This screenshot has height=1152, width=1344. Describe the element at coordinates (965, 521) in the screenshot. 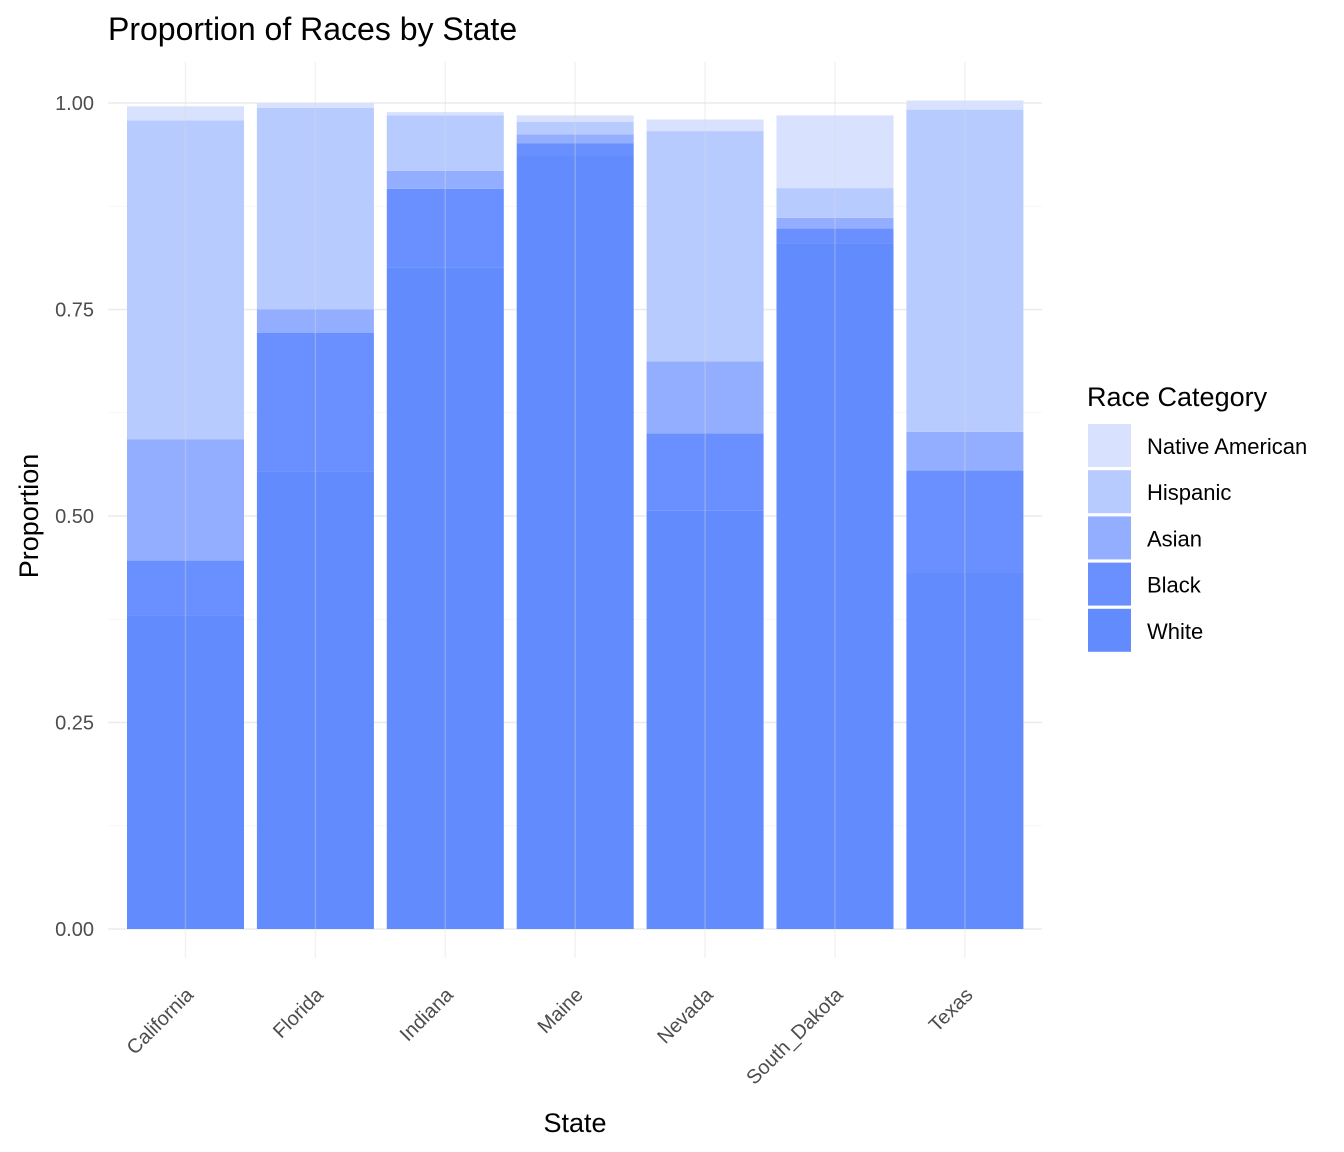

I see `bar-segment-texas-black` at that location.